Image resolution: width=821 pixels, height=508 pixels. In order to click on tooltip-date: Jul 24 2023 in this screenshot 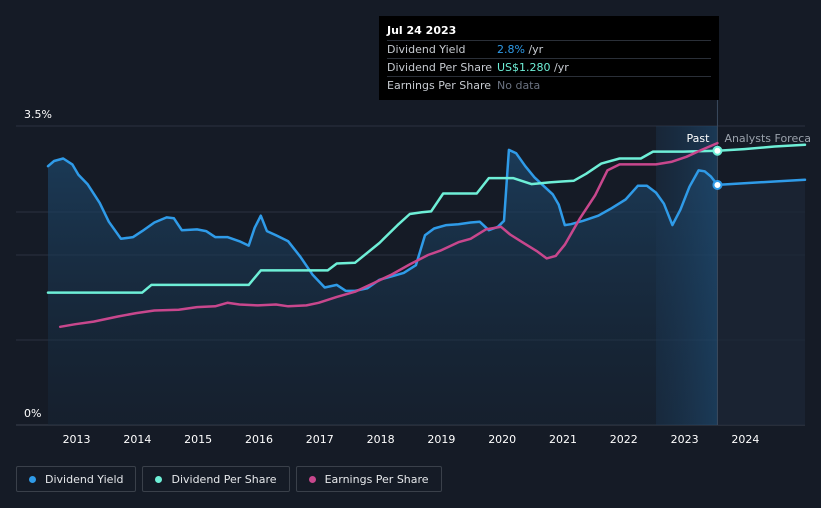, I will do `click(549, 31)`.